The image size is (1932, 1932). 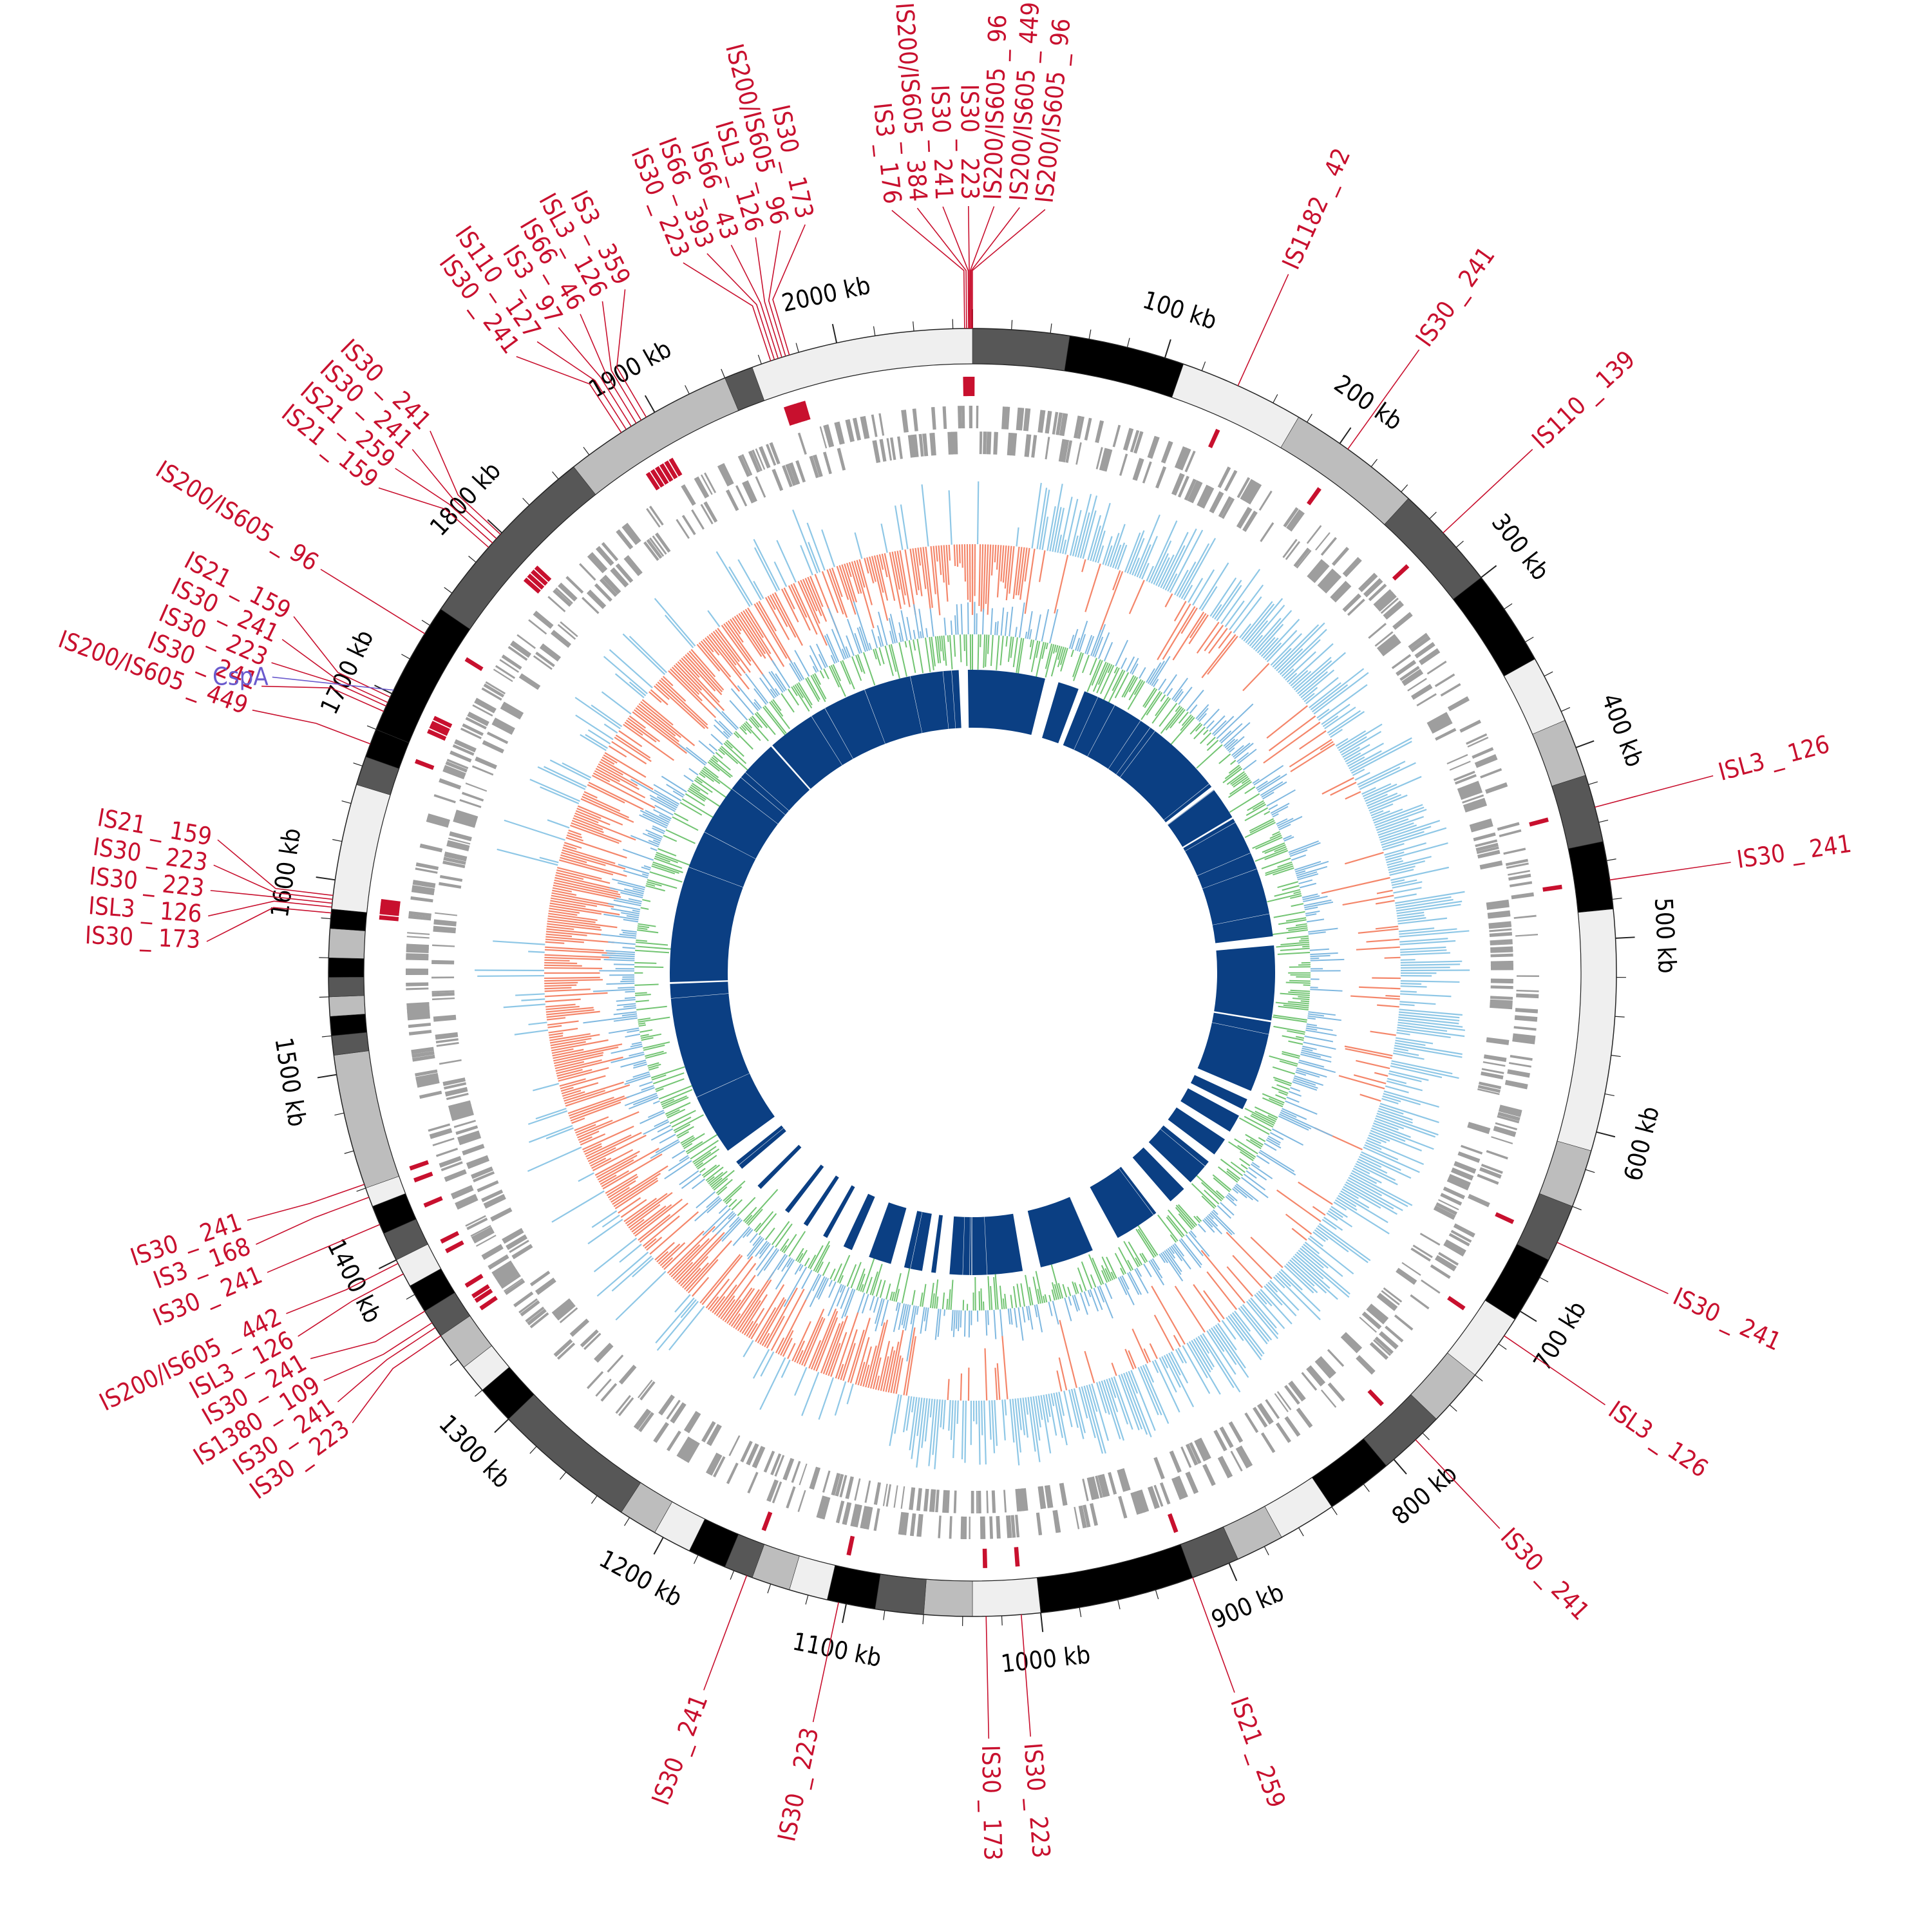 I want to click on is-element-label: IS30 _ 241, so click(x=681, y=1749).